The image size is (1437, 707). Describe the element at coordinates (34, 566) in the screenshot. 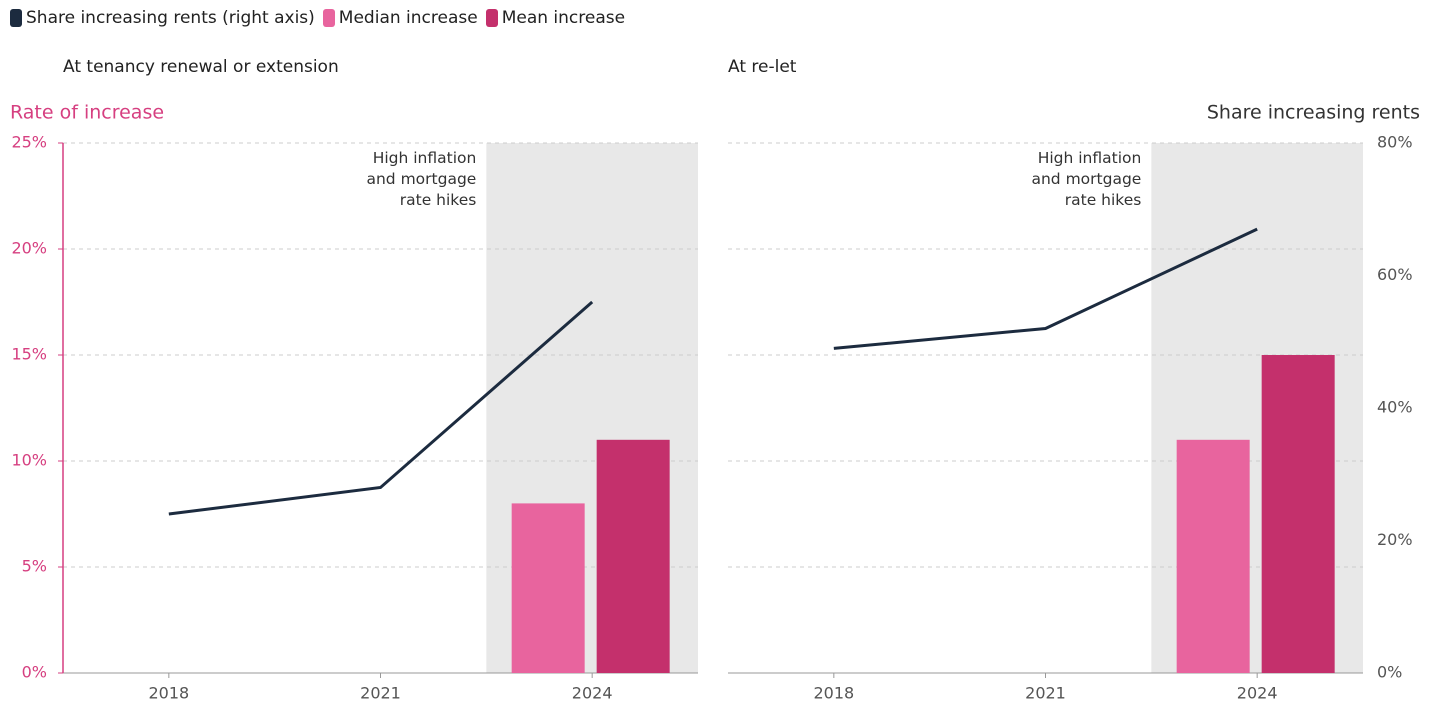

I see `y-tick-label: 5%` at that location.